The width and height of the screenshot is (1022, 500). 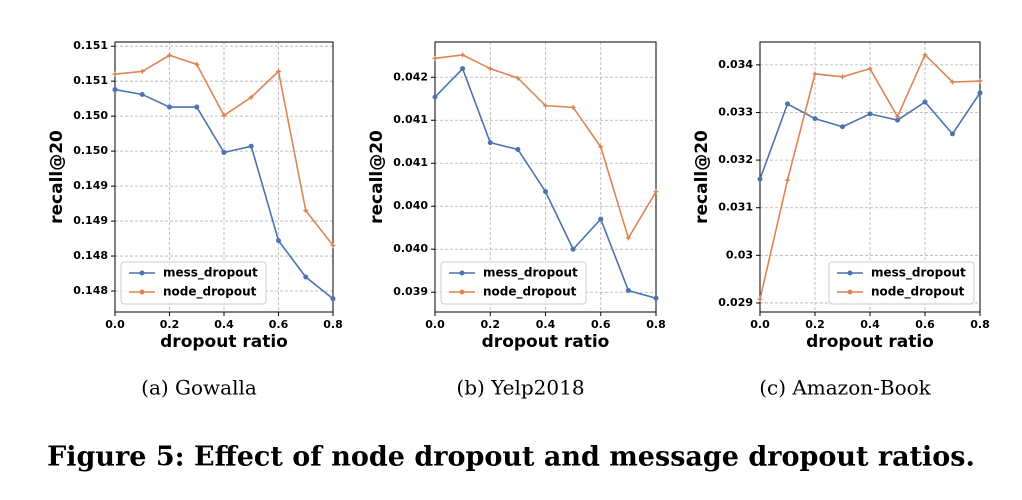 What do you see at coordinates (735, 207) in the screenshot?
I see `y-tick-label: 0.031` at bounding box center [735, 207].